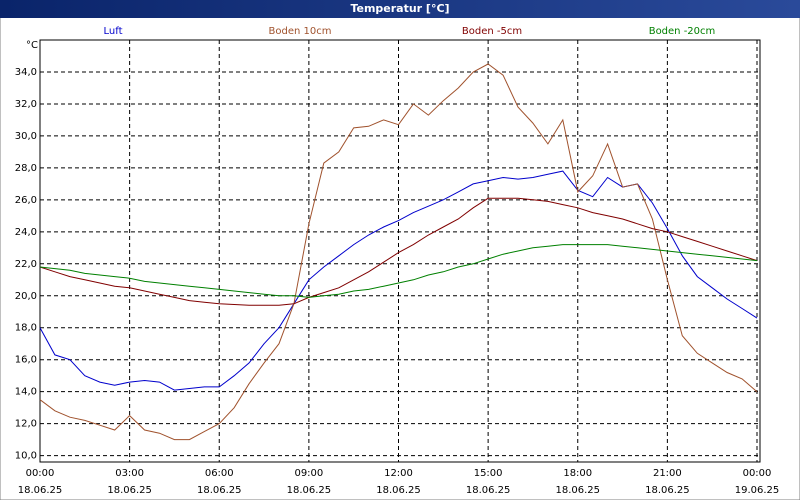  I want to click on y-tick-label: 10,0, so click(26, 456).